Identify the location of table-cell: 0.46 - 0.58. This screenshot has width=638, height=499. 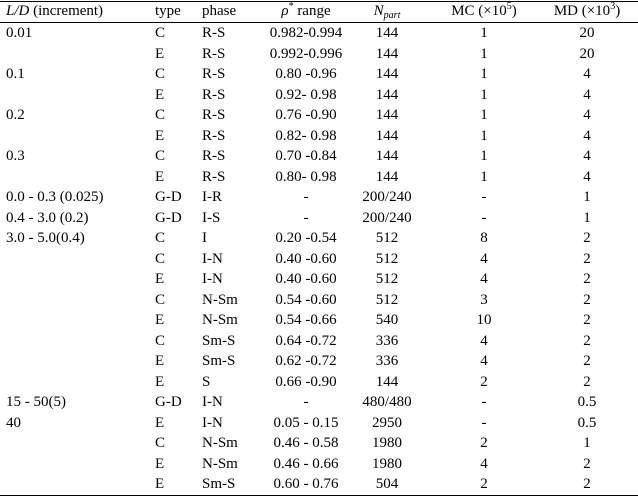
(306, 443).